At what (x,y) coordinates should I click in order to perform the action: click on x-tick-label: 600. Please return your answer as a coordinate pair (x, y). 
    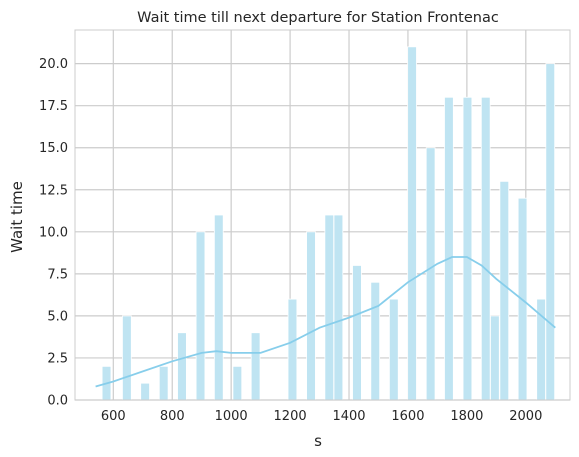
    Looking at the image, I should click on (113, 416).